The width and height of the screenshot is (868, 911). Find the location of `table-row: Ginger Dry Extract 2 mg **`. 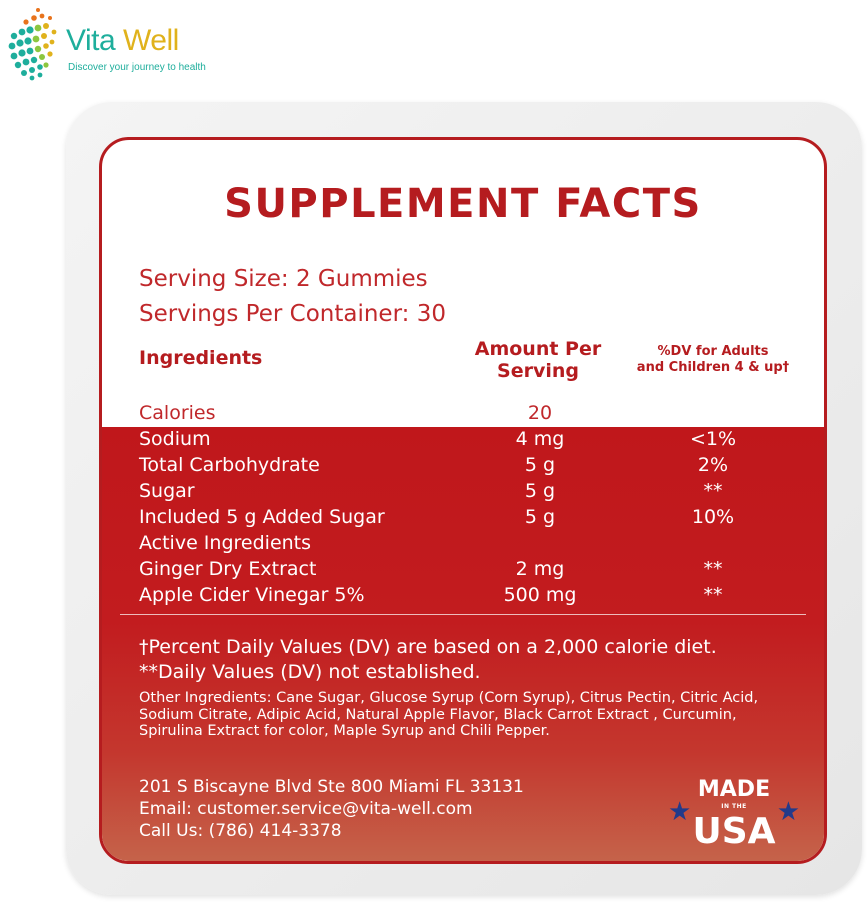

table-row: Ginger Dry Extract 2 mg ** is located at coordinates (463, 571).